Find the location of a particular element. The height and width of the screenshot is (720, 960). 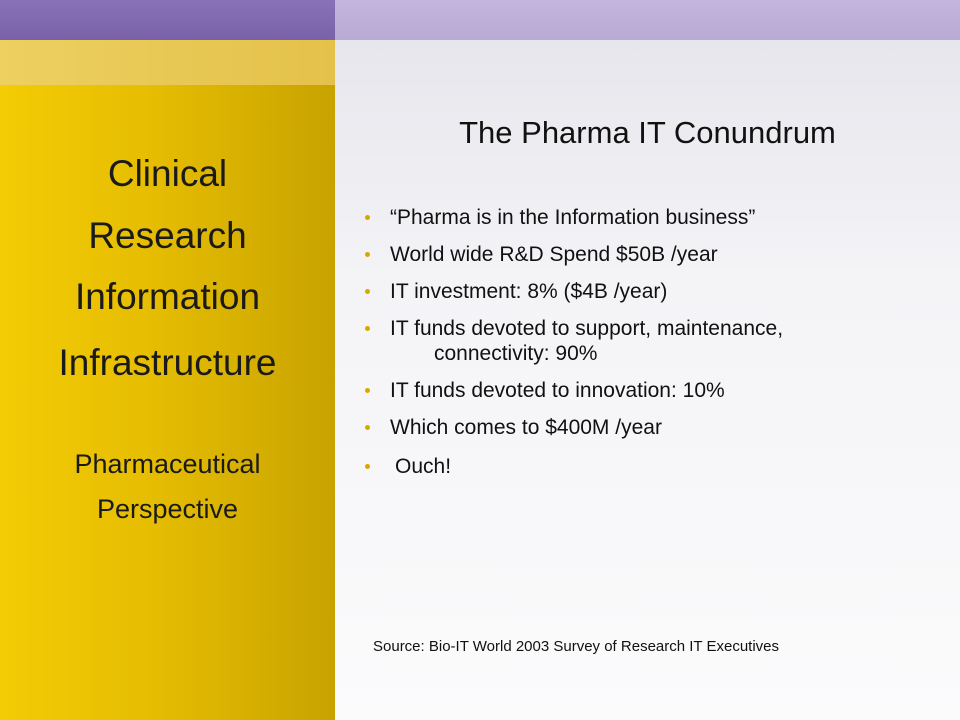

left-accent-band is located at coordinates (167, 62).